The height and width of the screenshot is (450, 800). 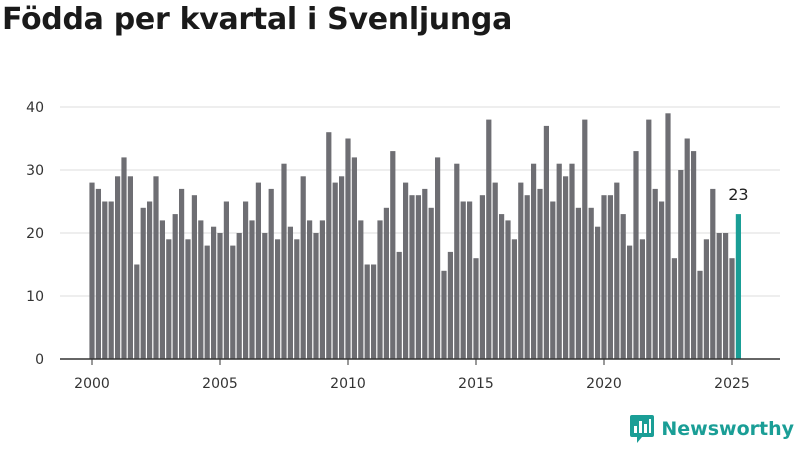 I want to click on x-tick-label: 2015, so click(x=476, y=384).